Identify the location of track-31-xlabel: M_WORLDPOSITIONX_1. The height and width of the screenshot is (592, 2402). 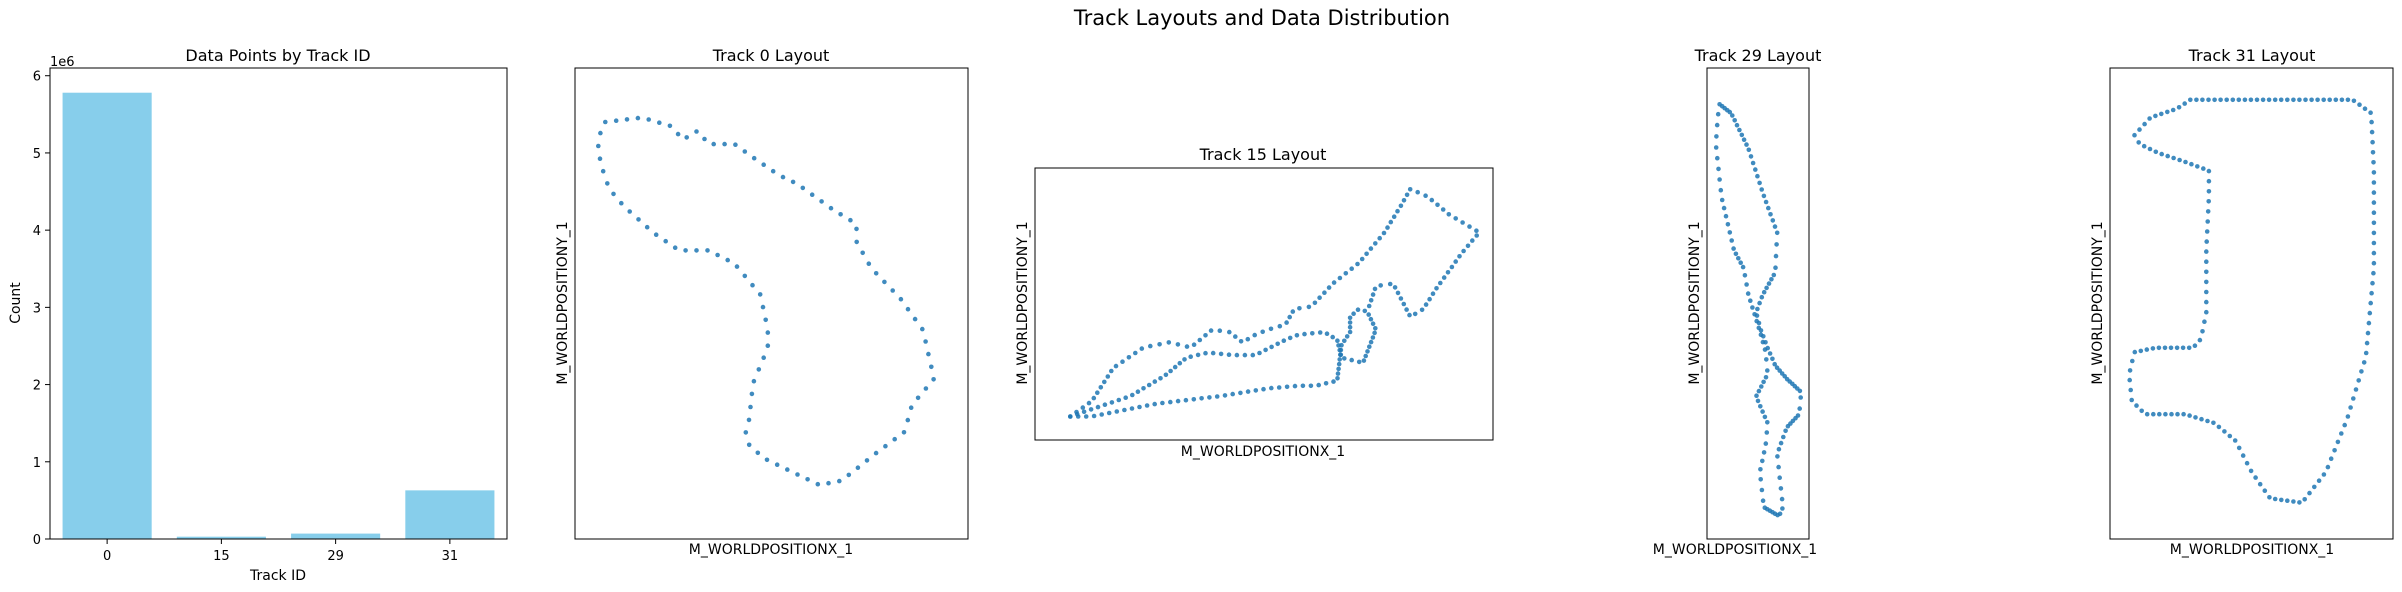
(2252, 550).